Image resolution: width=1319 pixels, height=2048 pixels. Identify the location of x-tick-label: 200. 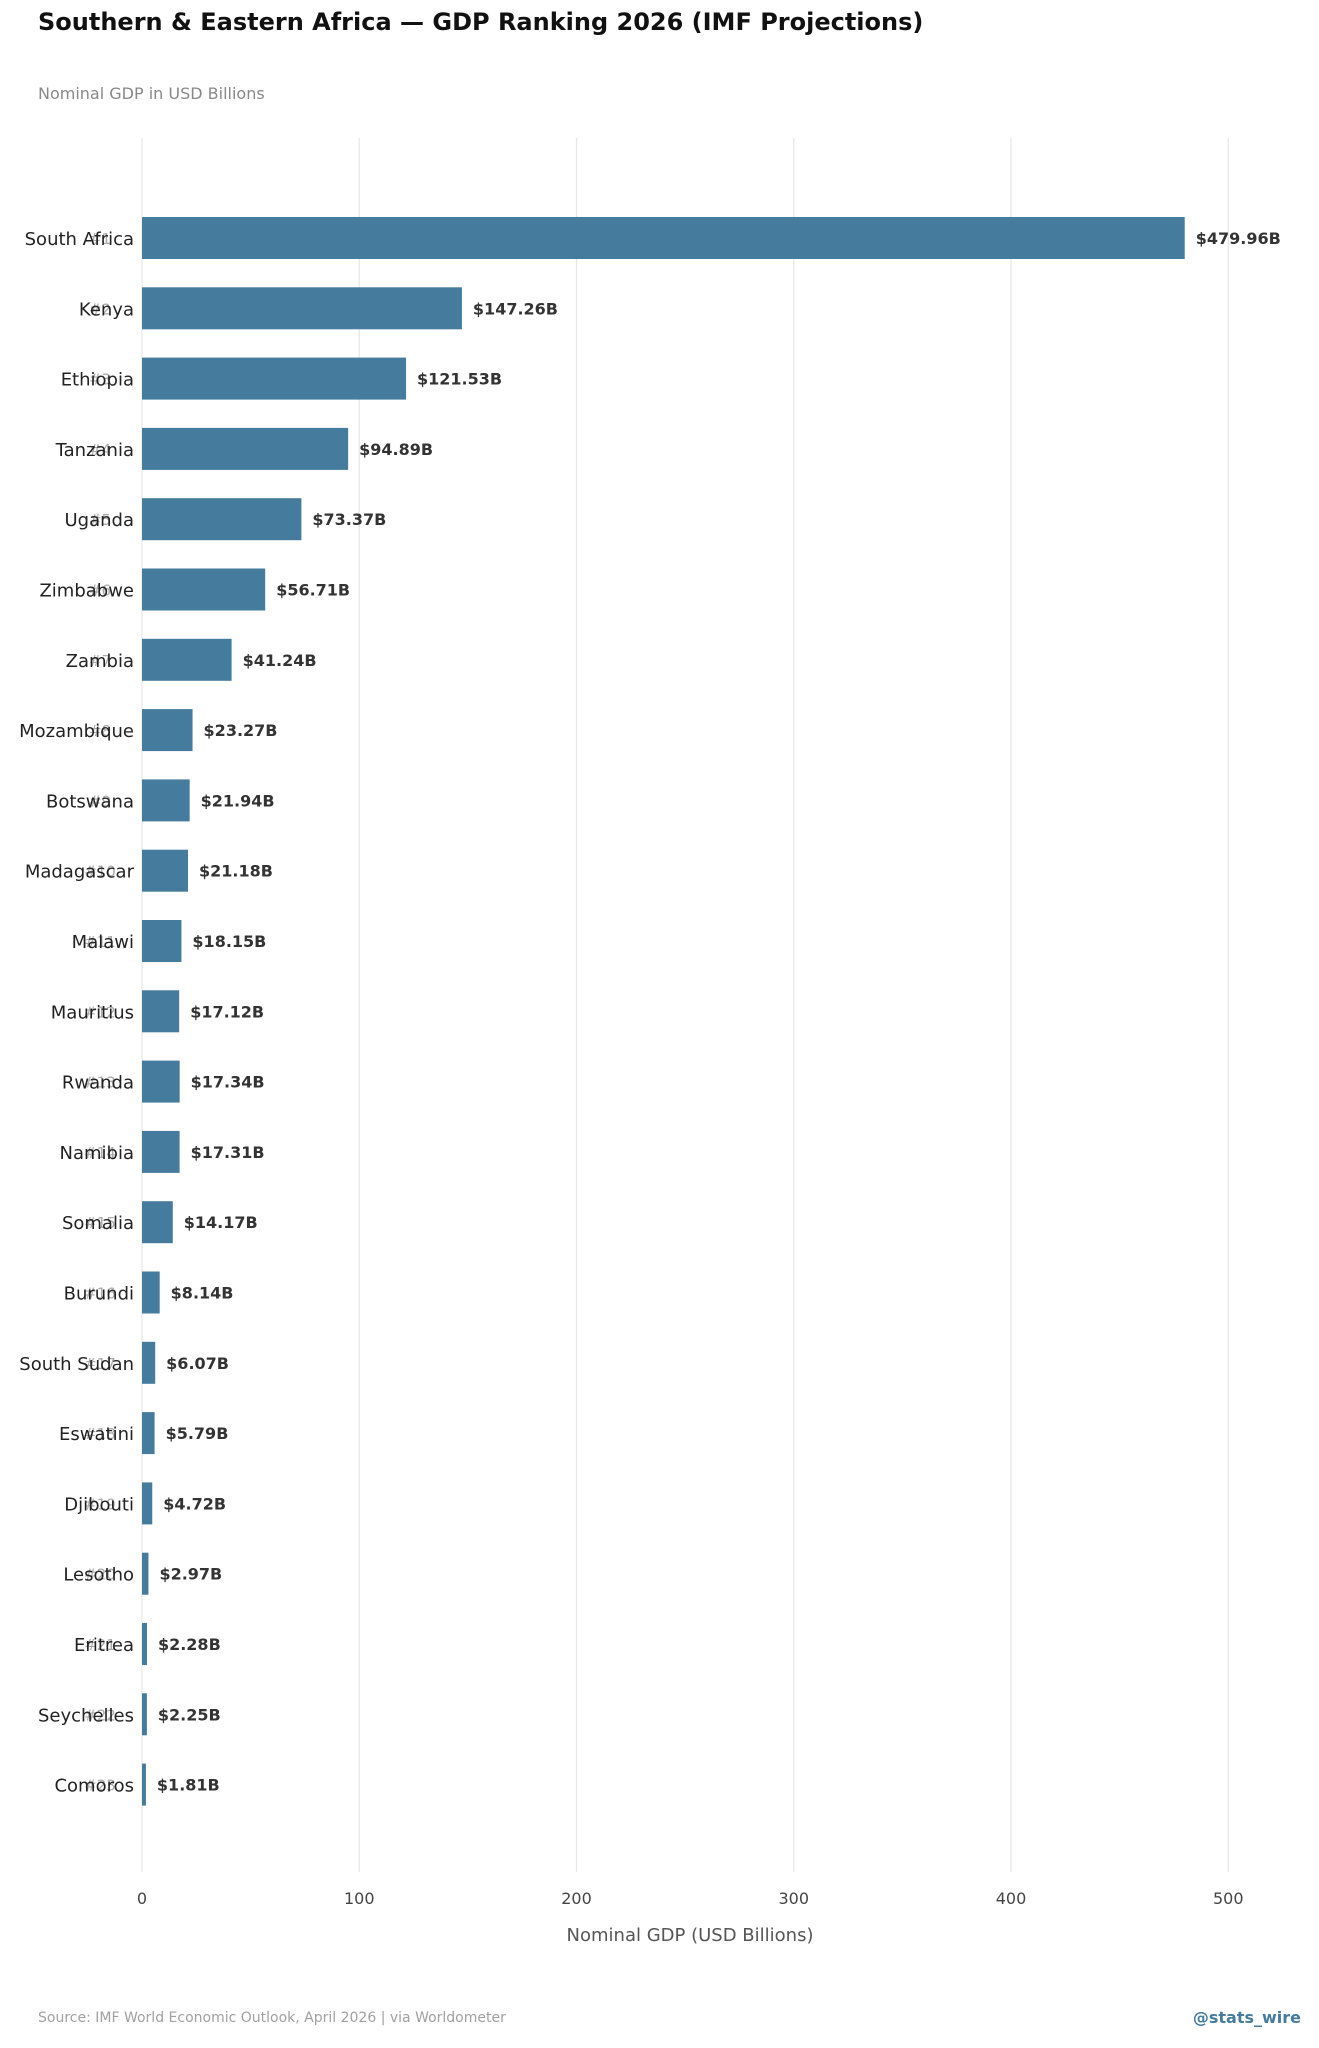
(576, 1898).